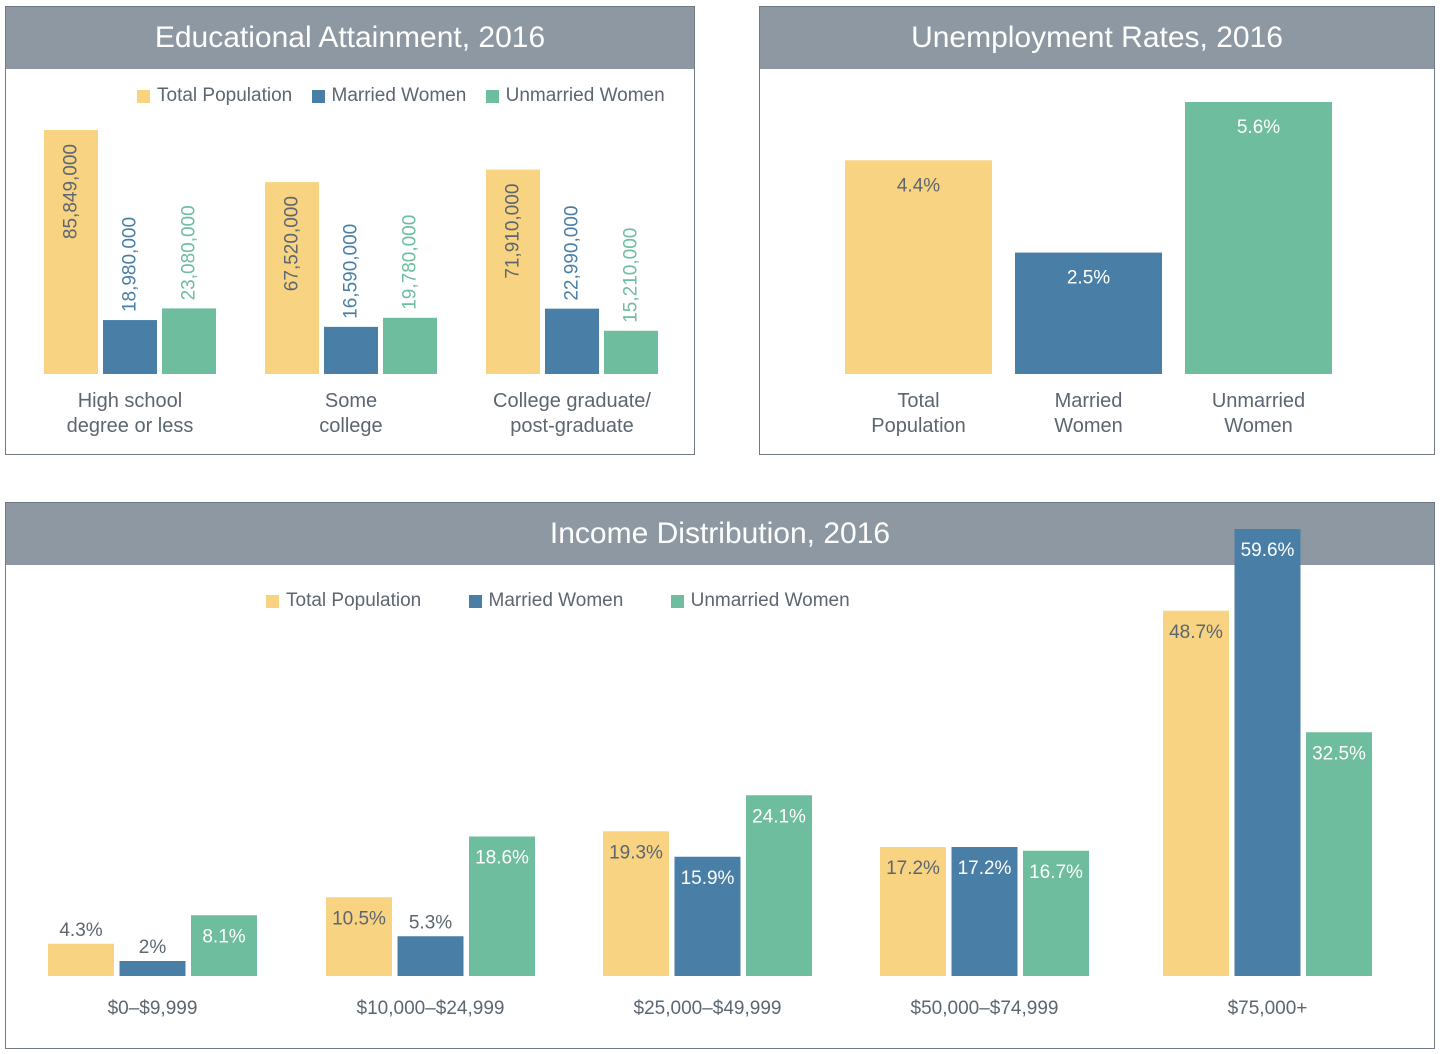 The image size is (1440, 1054). I want to click on data-label-total: 17.2%, so click(913, 868).